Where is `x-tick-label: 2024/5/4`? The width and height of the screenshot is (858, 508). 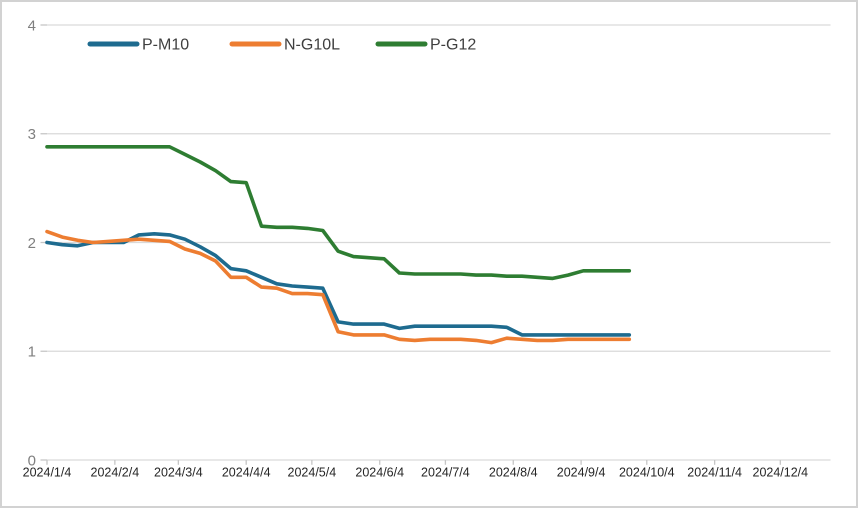
x-tick-label: 2024/5/4 is located at coordinates (312, 473).